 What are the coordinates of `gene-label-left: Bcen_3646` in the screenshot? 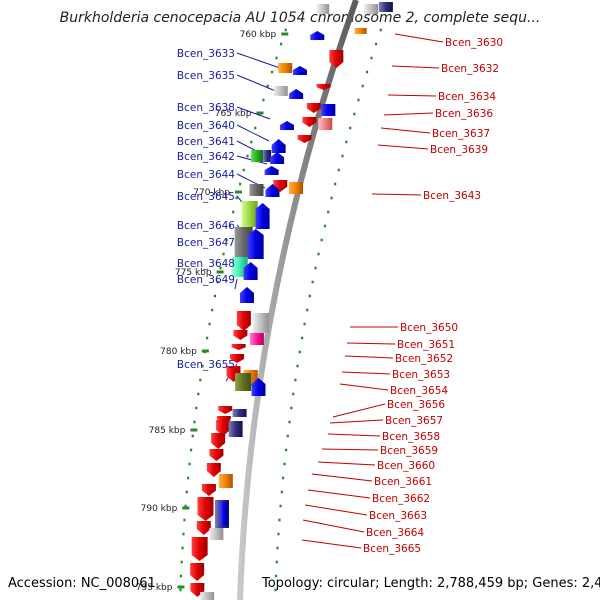 It's located at (206, 226).